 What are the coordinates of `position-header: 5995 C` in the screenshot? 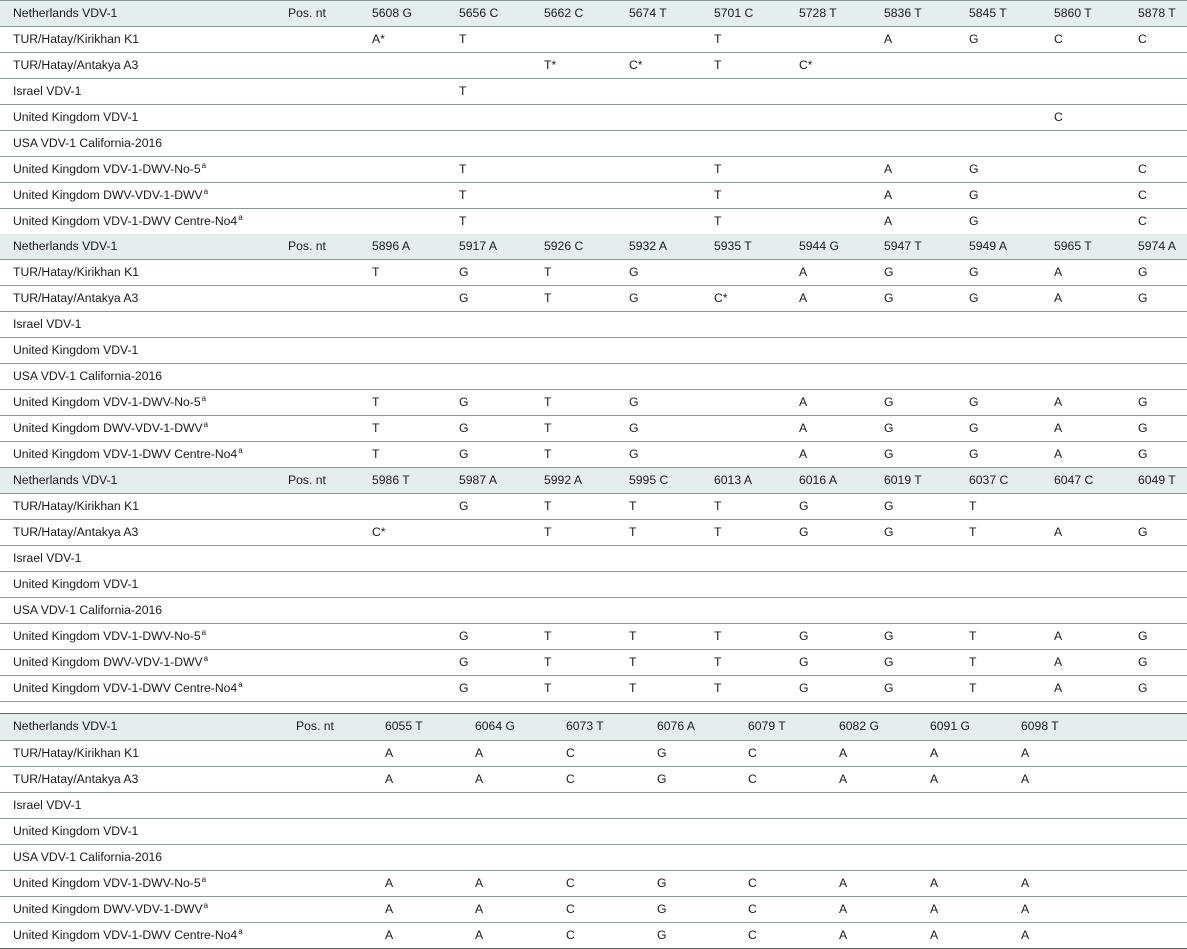 It's located at (649, 480).